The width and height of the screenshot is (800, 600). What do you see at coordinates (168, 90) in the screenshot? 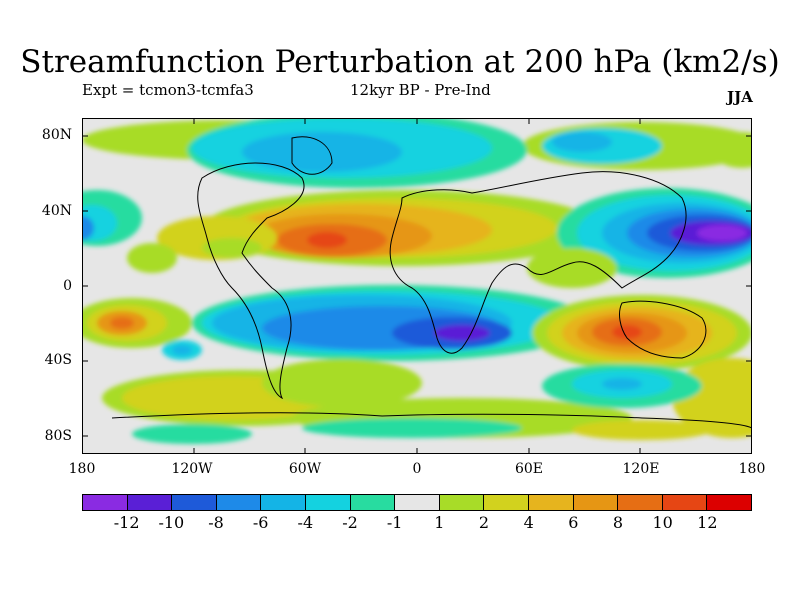
I see `experiment-label: Expt = tcmon3-tcmfa3` at bounding box center [168, 90].